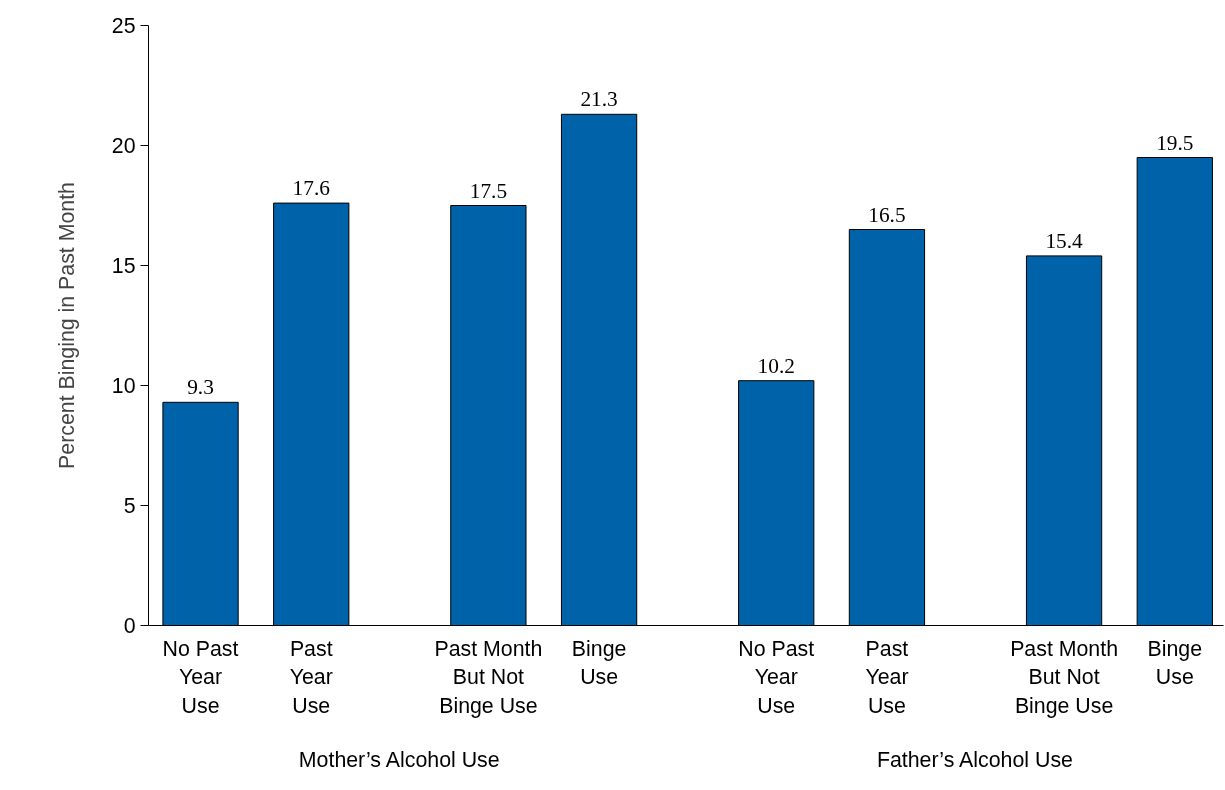 This screenshot has width=1225, height=790. What do you see at coordinates (974, 759) in the screenshot?
I see `text: Father’s Alcohol Use` at bounding box center [974, 759].